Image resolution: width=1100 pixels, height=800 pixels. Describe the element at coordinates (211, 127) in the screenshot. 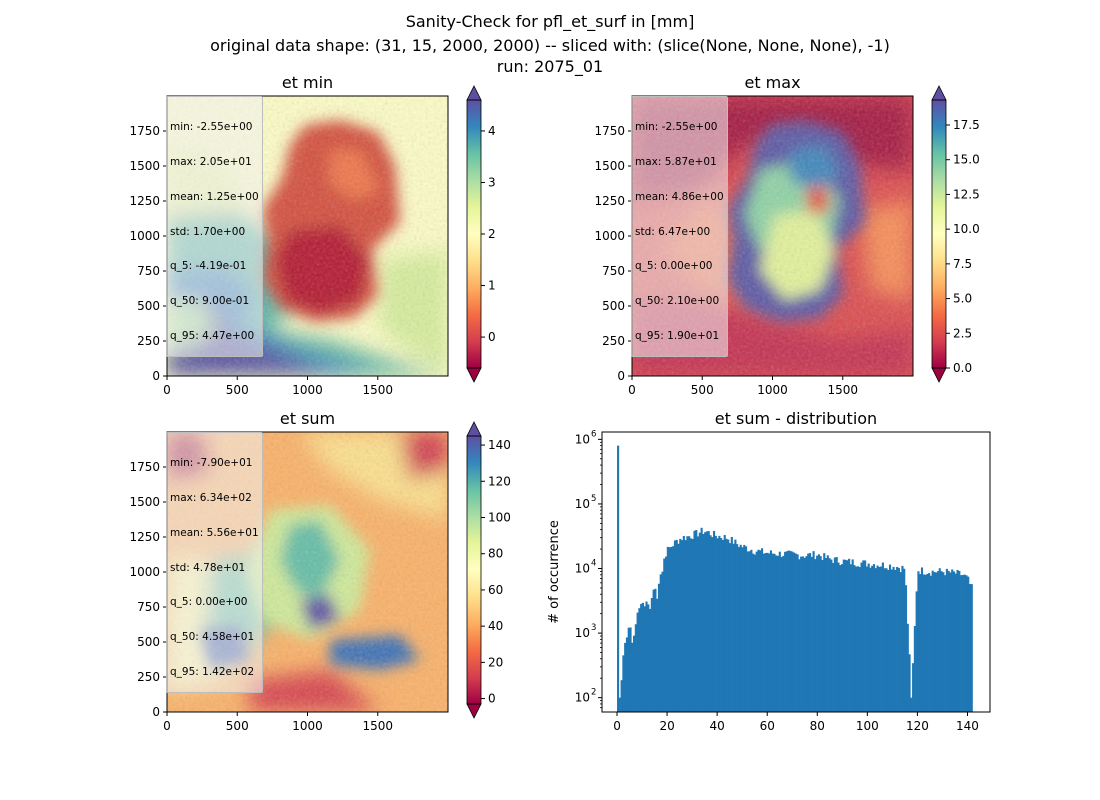

I see `stat-line: min: -2.55e+00` at that location.